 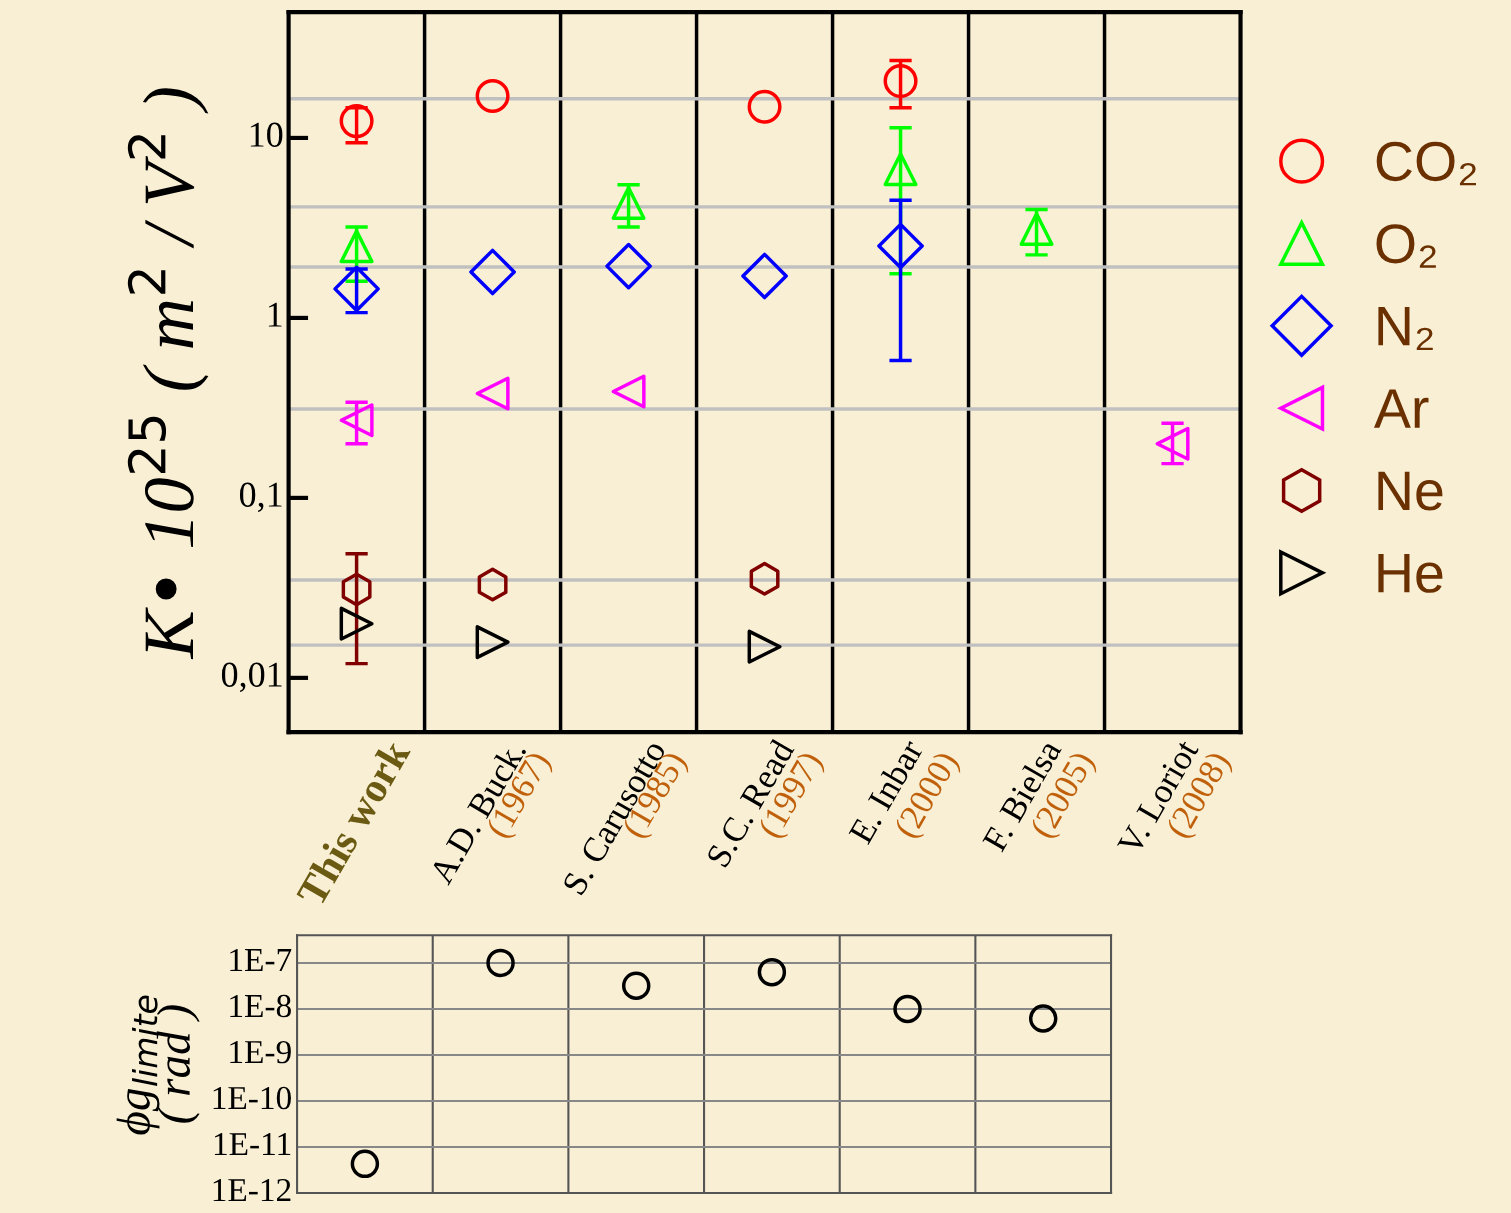 What do you see at coordinates (158, 1065) in the screenshot?
I see `y-axis-title: ϕg$_{limite}$ ( rad )` at bounding box center [158, 1065].